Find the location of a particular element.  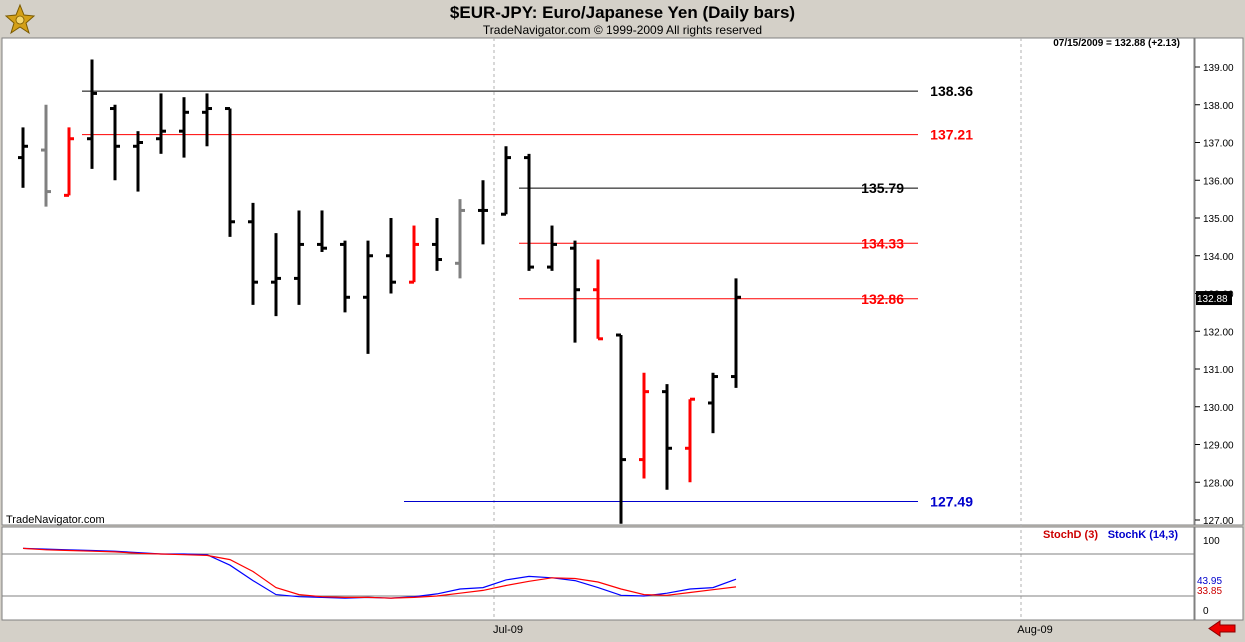

price-tick-label: 137.00 is located at coordinates (1218, 144).